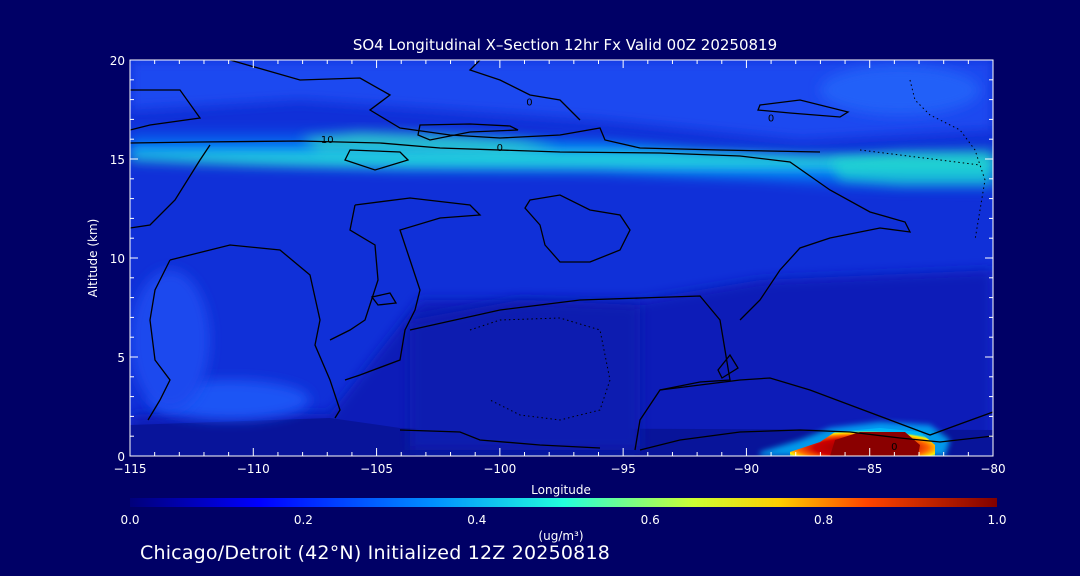 This screenshot has width=1080, height=576. What do you see at coordinates (376, 469) in the screenshot?
I see `x-tick-label: −105` at bounding box center [376, 469].